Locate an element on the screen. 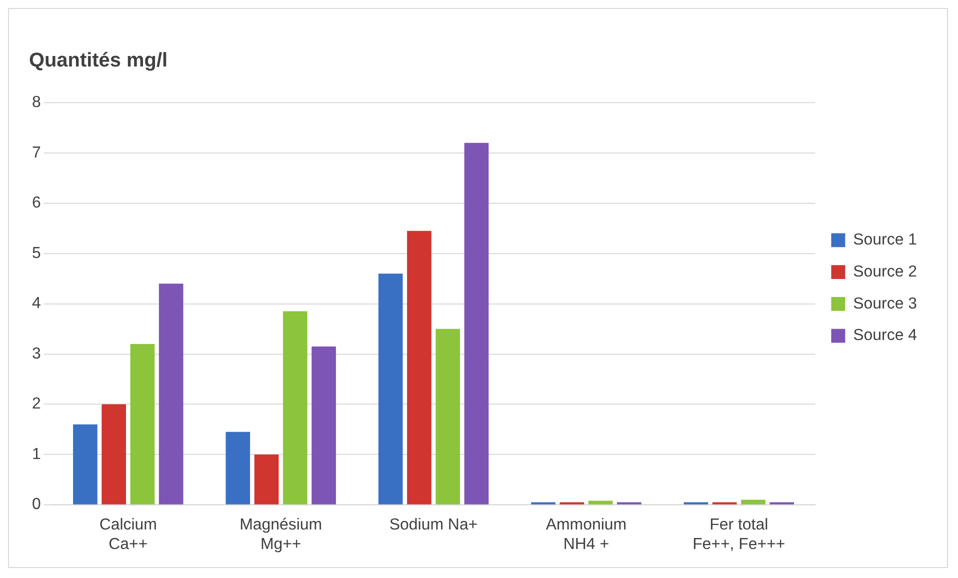 This screenshot has width=958, height=578. chart-title: Quantités mg/l is located at coordinates (98, 60).